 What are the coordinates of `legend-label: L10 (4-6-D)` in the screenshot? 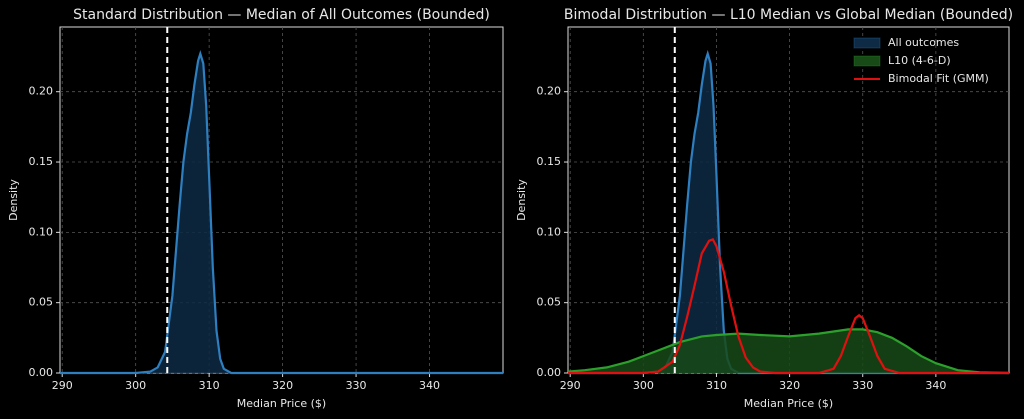 It's located at (919, 60).